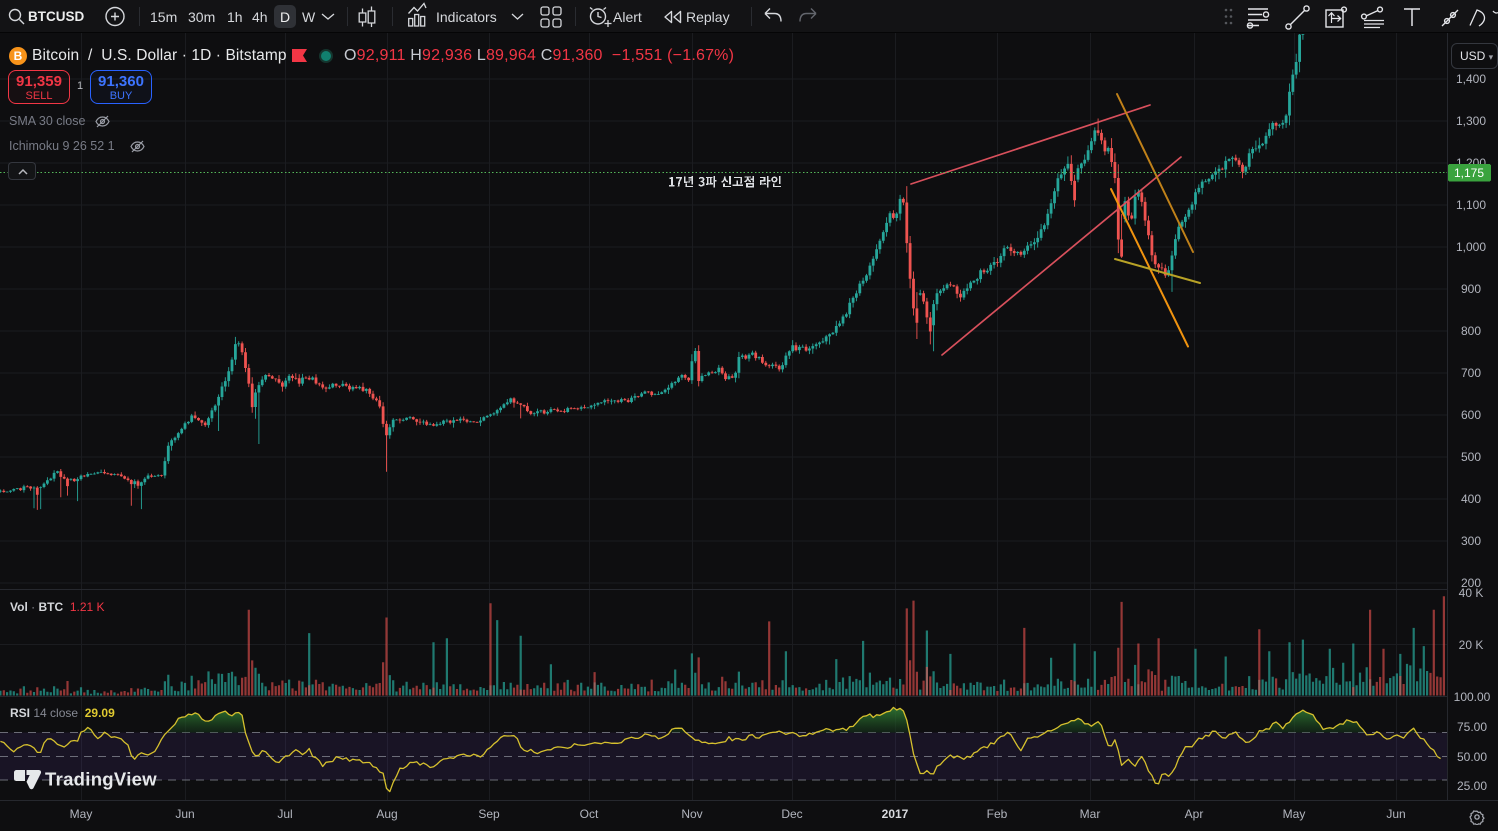 This screenshot has height=831, width=1498. Describe the element at coordinates (1471, 583) in the screenshot. I see `svg-text: 200` at that location.